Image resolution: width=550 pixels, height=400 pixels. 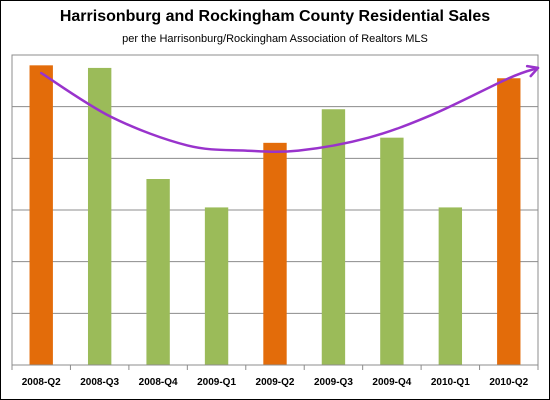 I want to click on x-tick-label: 2009-Q3, so click(x=333, y=382).